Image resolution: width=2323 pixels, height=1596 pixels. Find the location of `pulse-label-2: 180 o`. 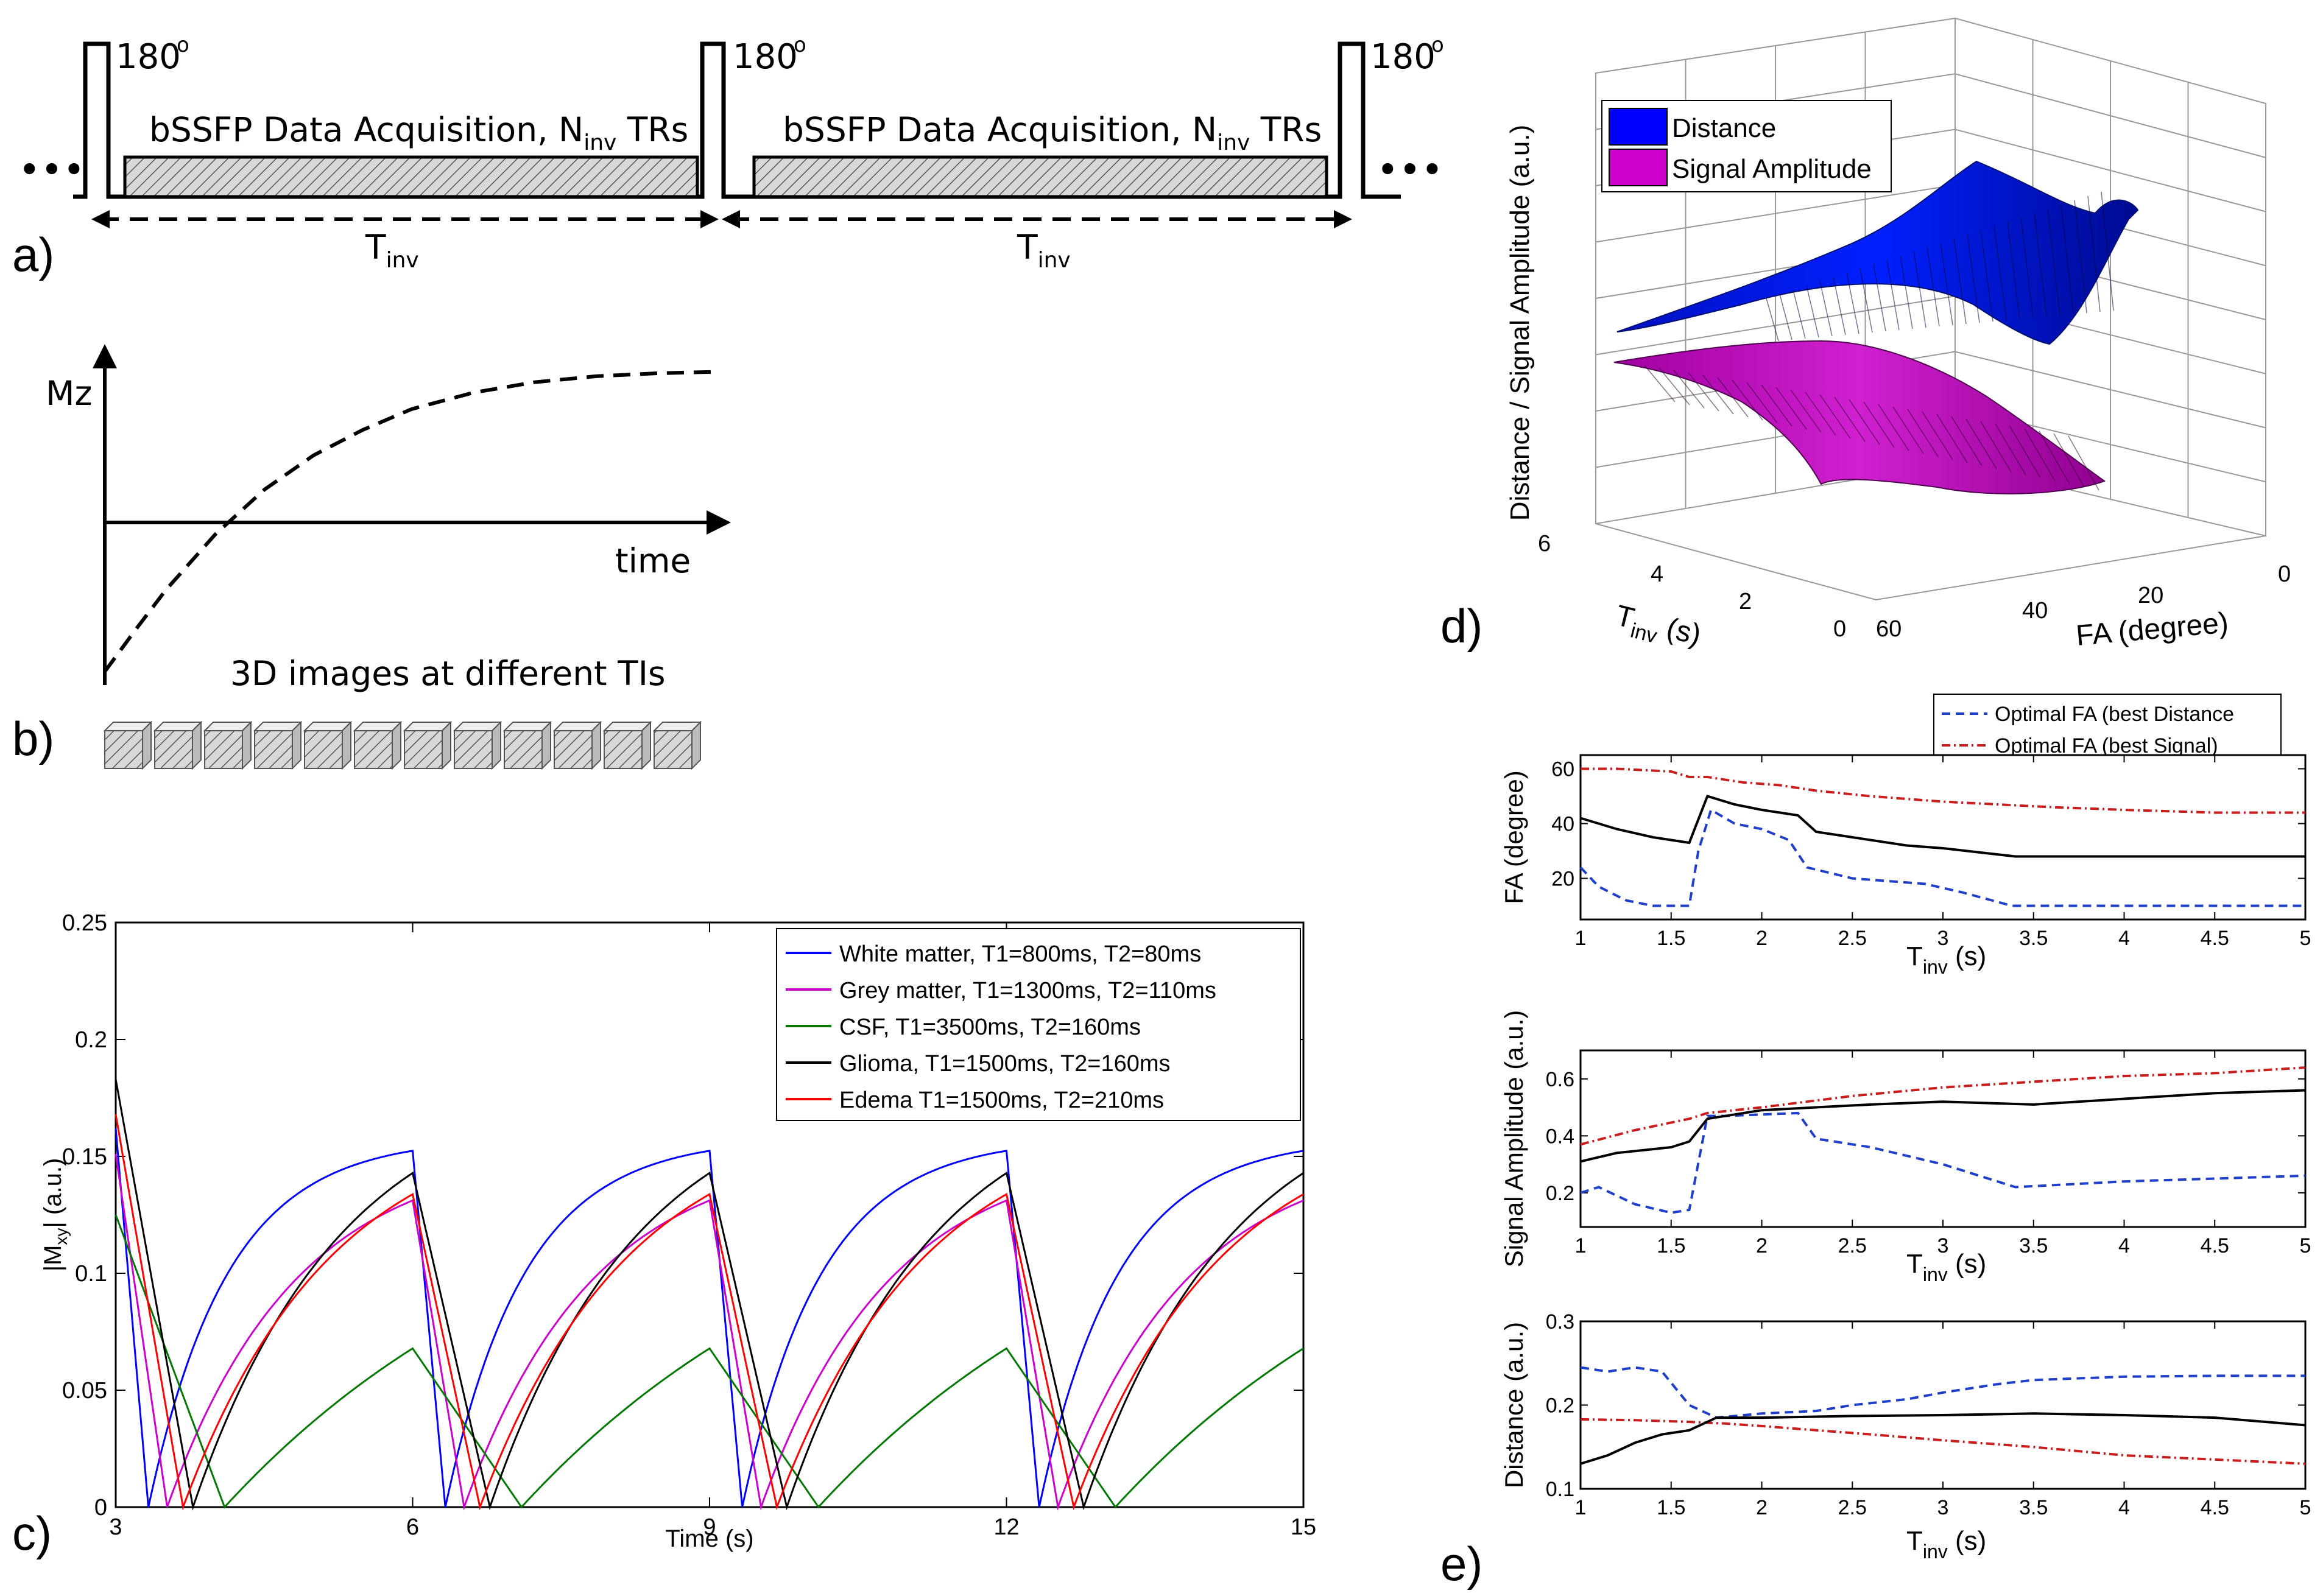

pulse-label-2: 180 o is located at coordinates (770, 55).